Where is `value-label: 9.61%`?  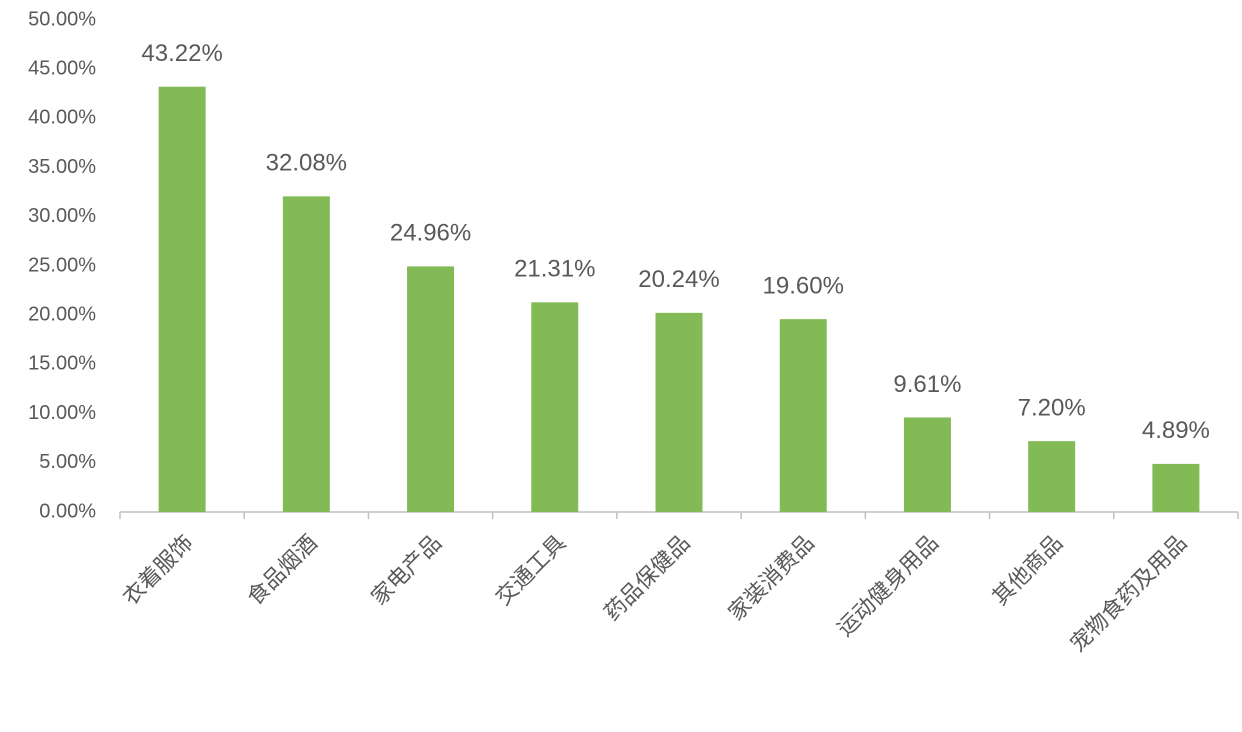 value-label: 9.61% is located at coordinates (927, 384).